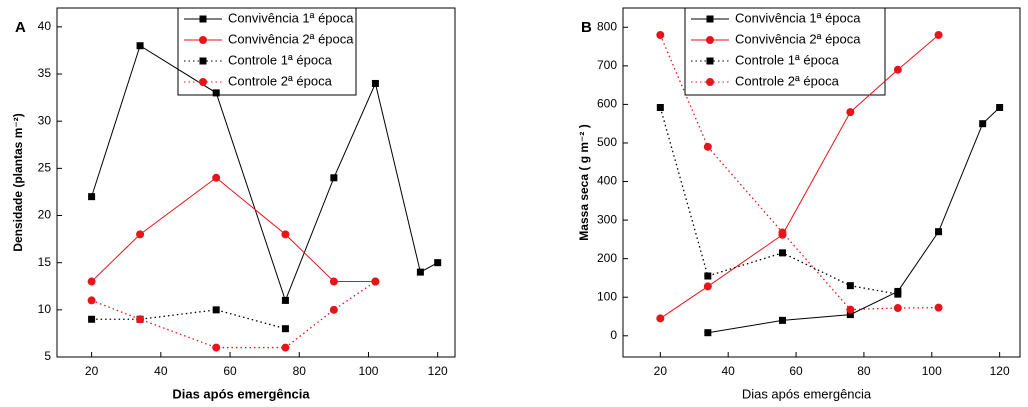 This screenshot has width=1028, height=407. Describe the element at coordinates (607, 65) in the screenshot. I see `y-tick-label: 700` at that location.